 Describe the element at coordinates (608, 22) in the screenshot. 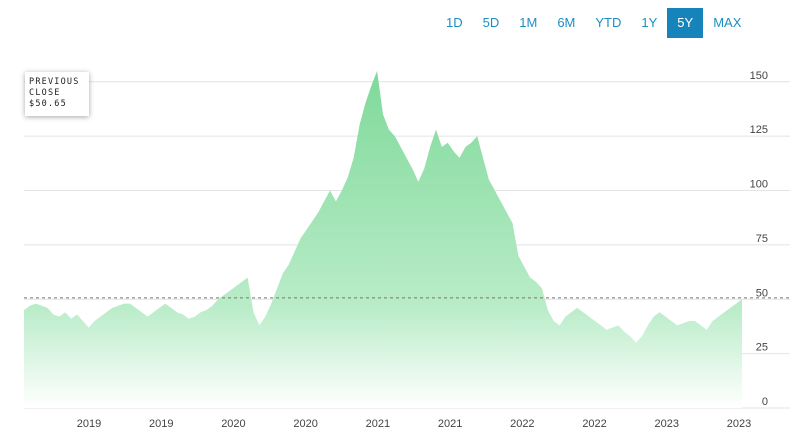

I see `range-ytd-button: YTD` at that location.